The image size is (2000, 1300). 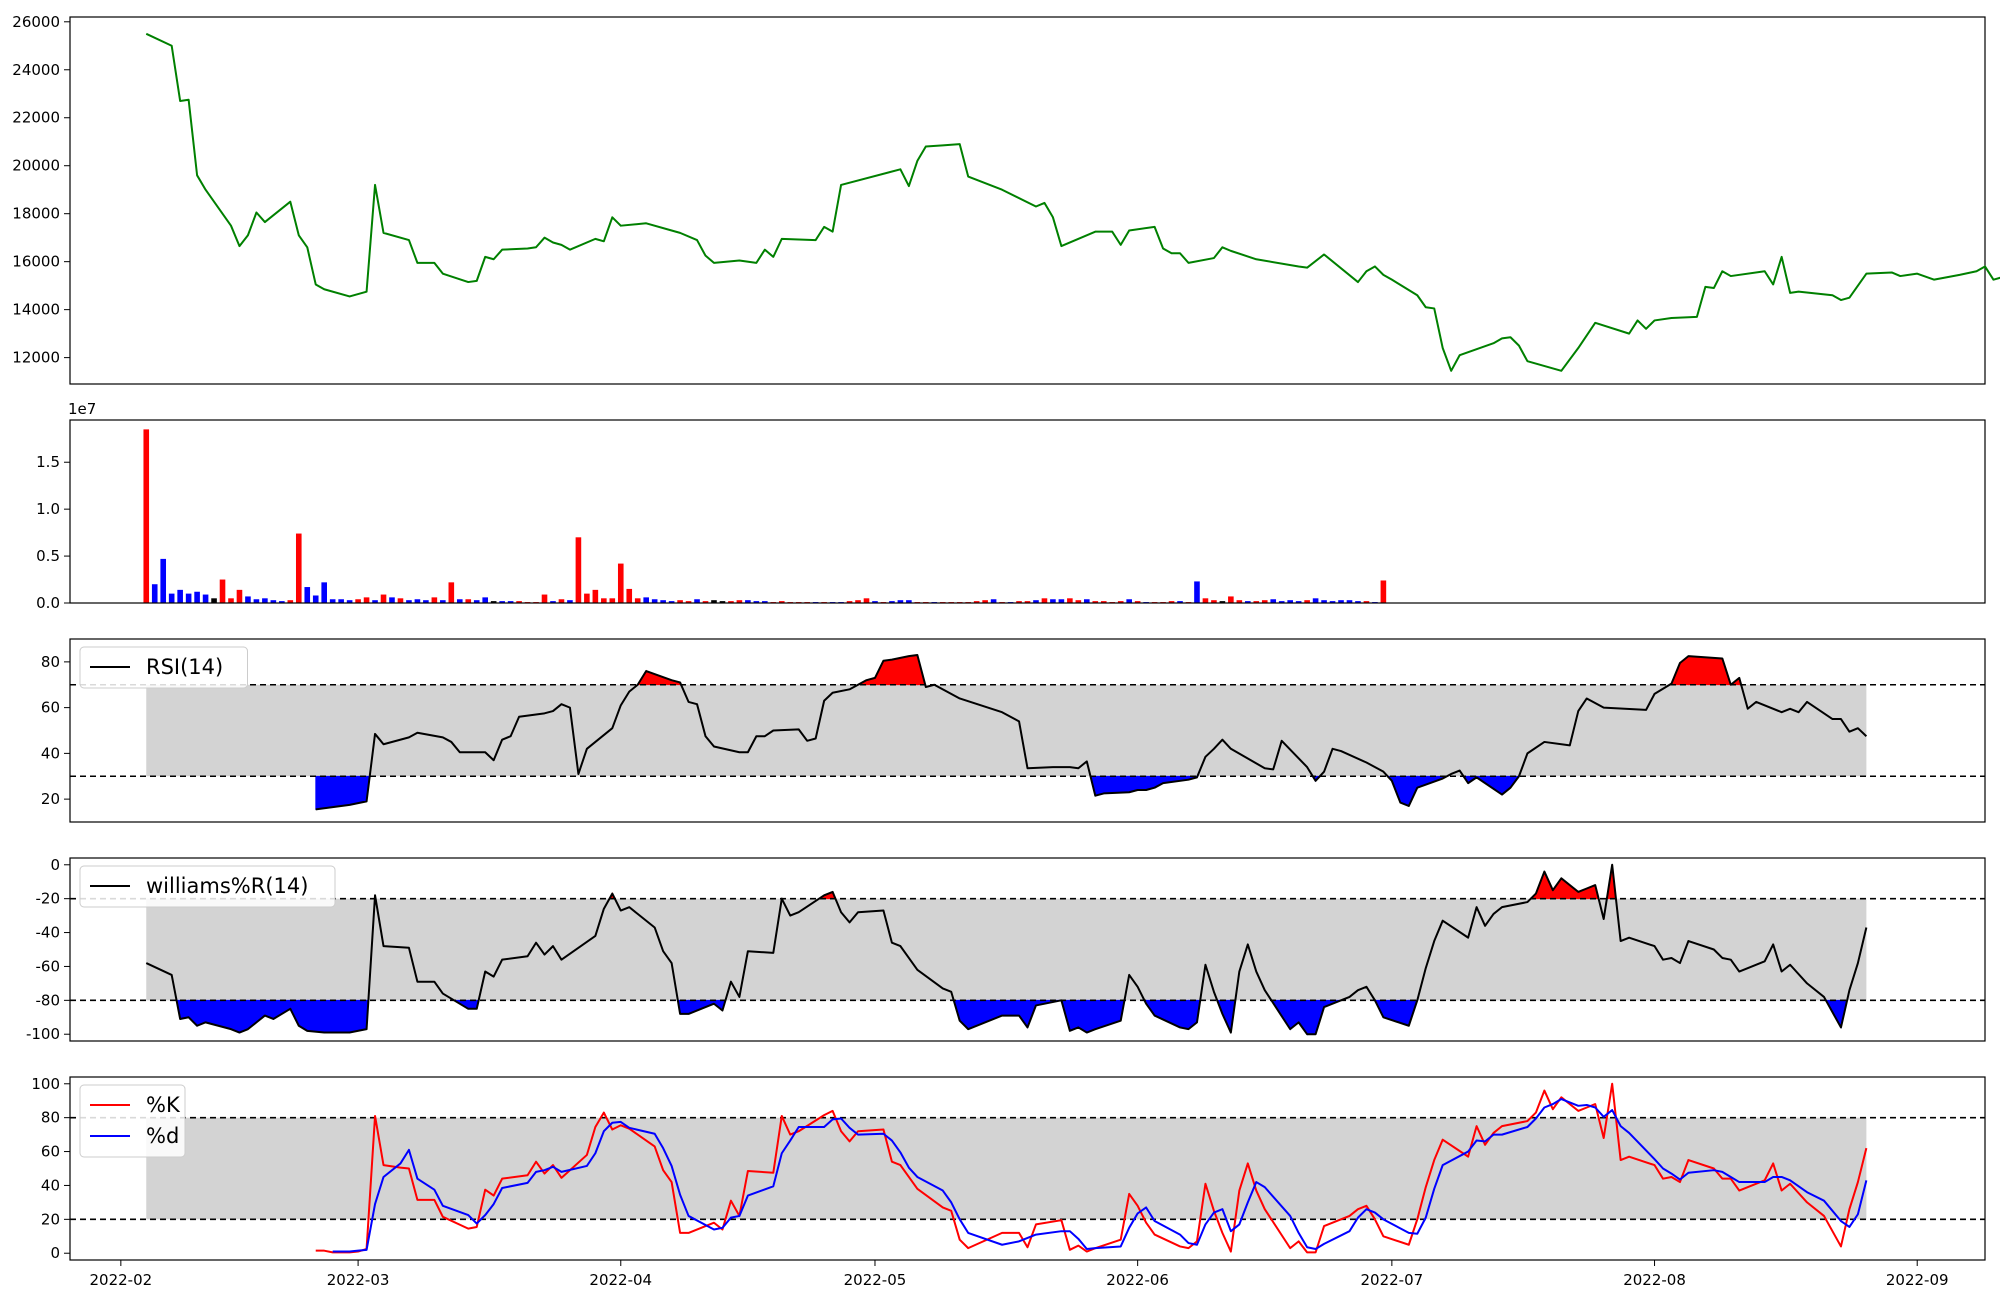 What do you see at coordinates (48, 509) in the screenshot?
I see `y-tick-label: 1.0` at bounding box center [48, 509].